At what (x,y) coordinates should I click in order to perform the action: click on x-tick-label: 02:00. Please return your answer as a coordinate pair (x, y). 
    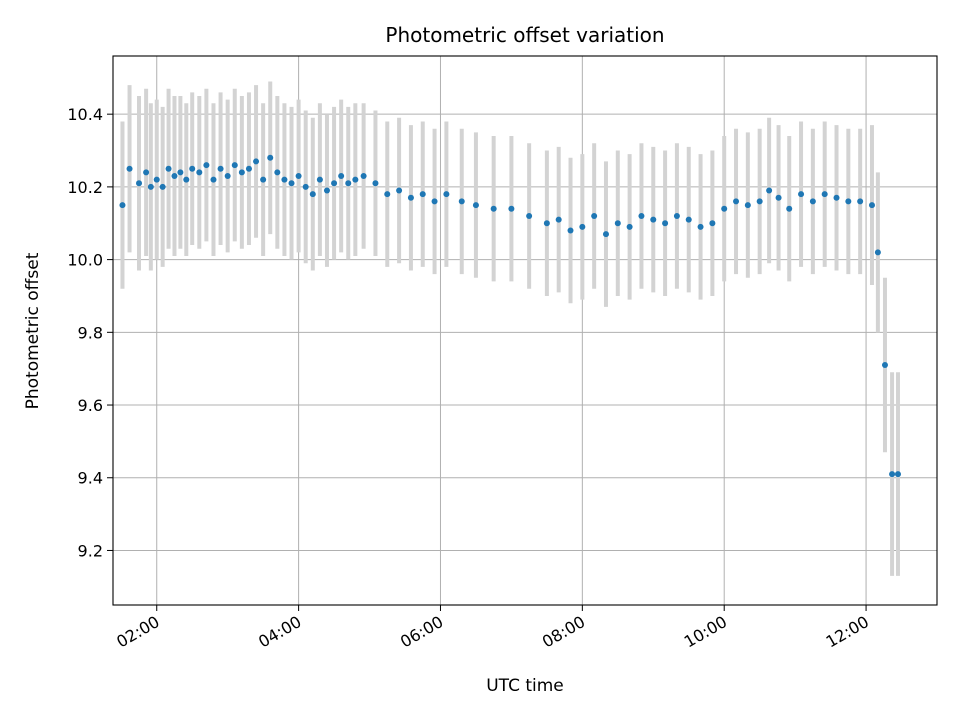
    Looking at the image, I should click on (137, 632).